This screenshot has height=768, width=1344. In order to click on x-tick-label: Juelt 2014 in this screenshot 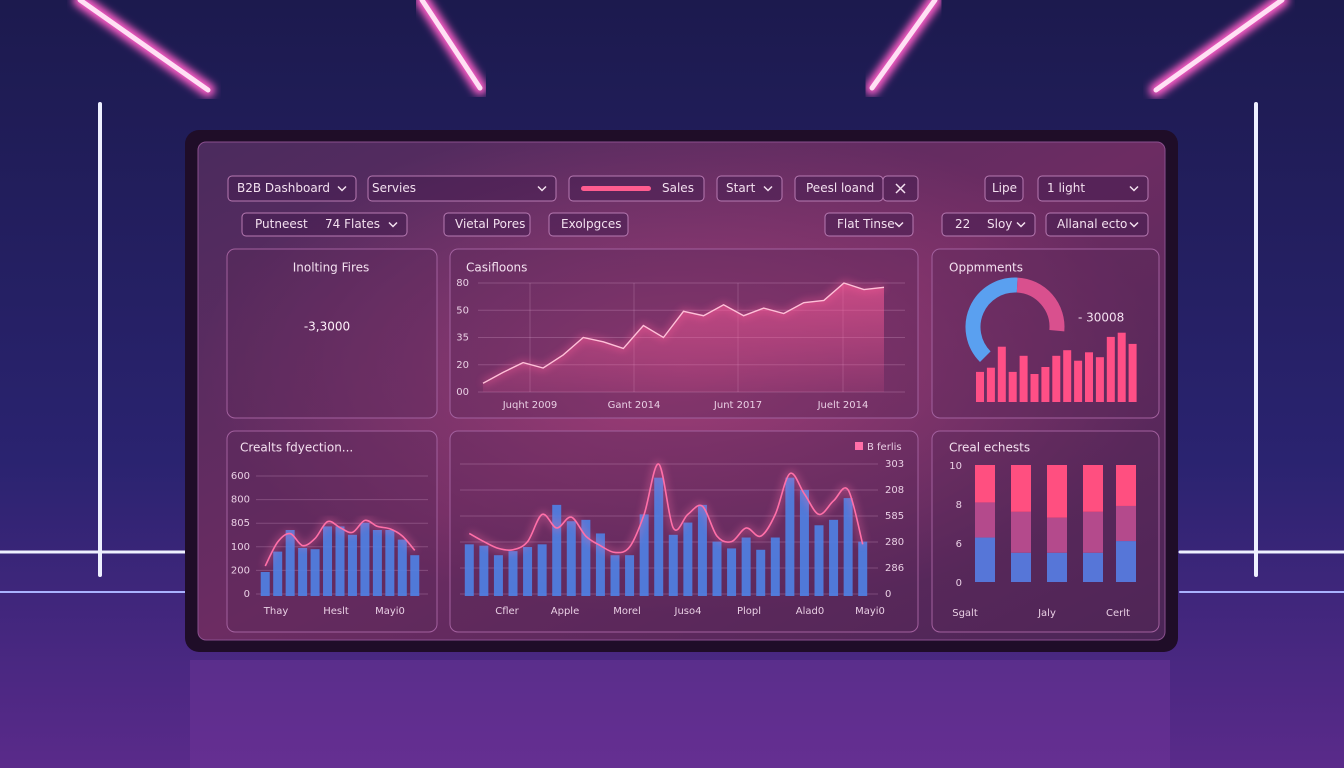, I will do `click(843, 405)`.